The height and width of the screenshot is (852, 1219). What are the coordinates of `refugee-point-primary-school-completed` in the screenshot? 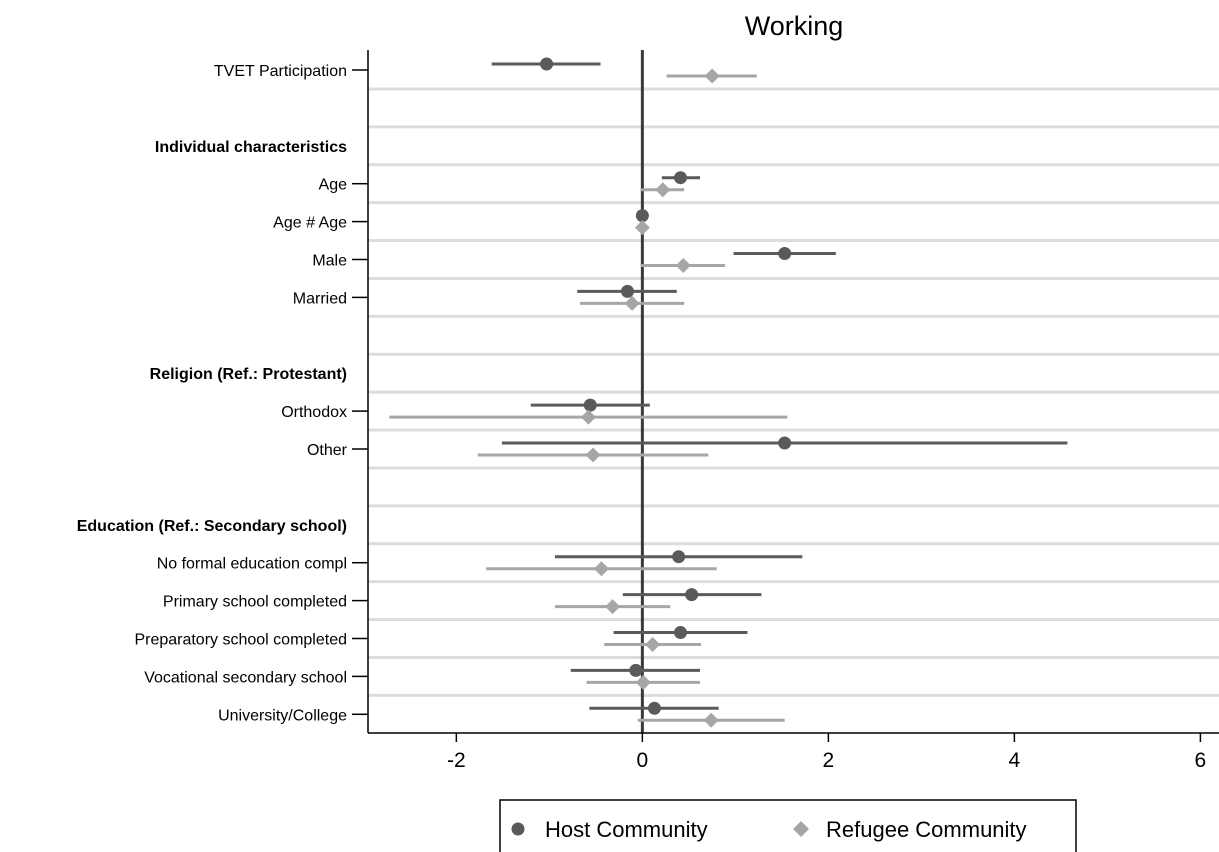 It's located at (613, 607).